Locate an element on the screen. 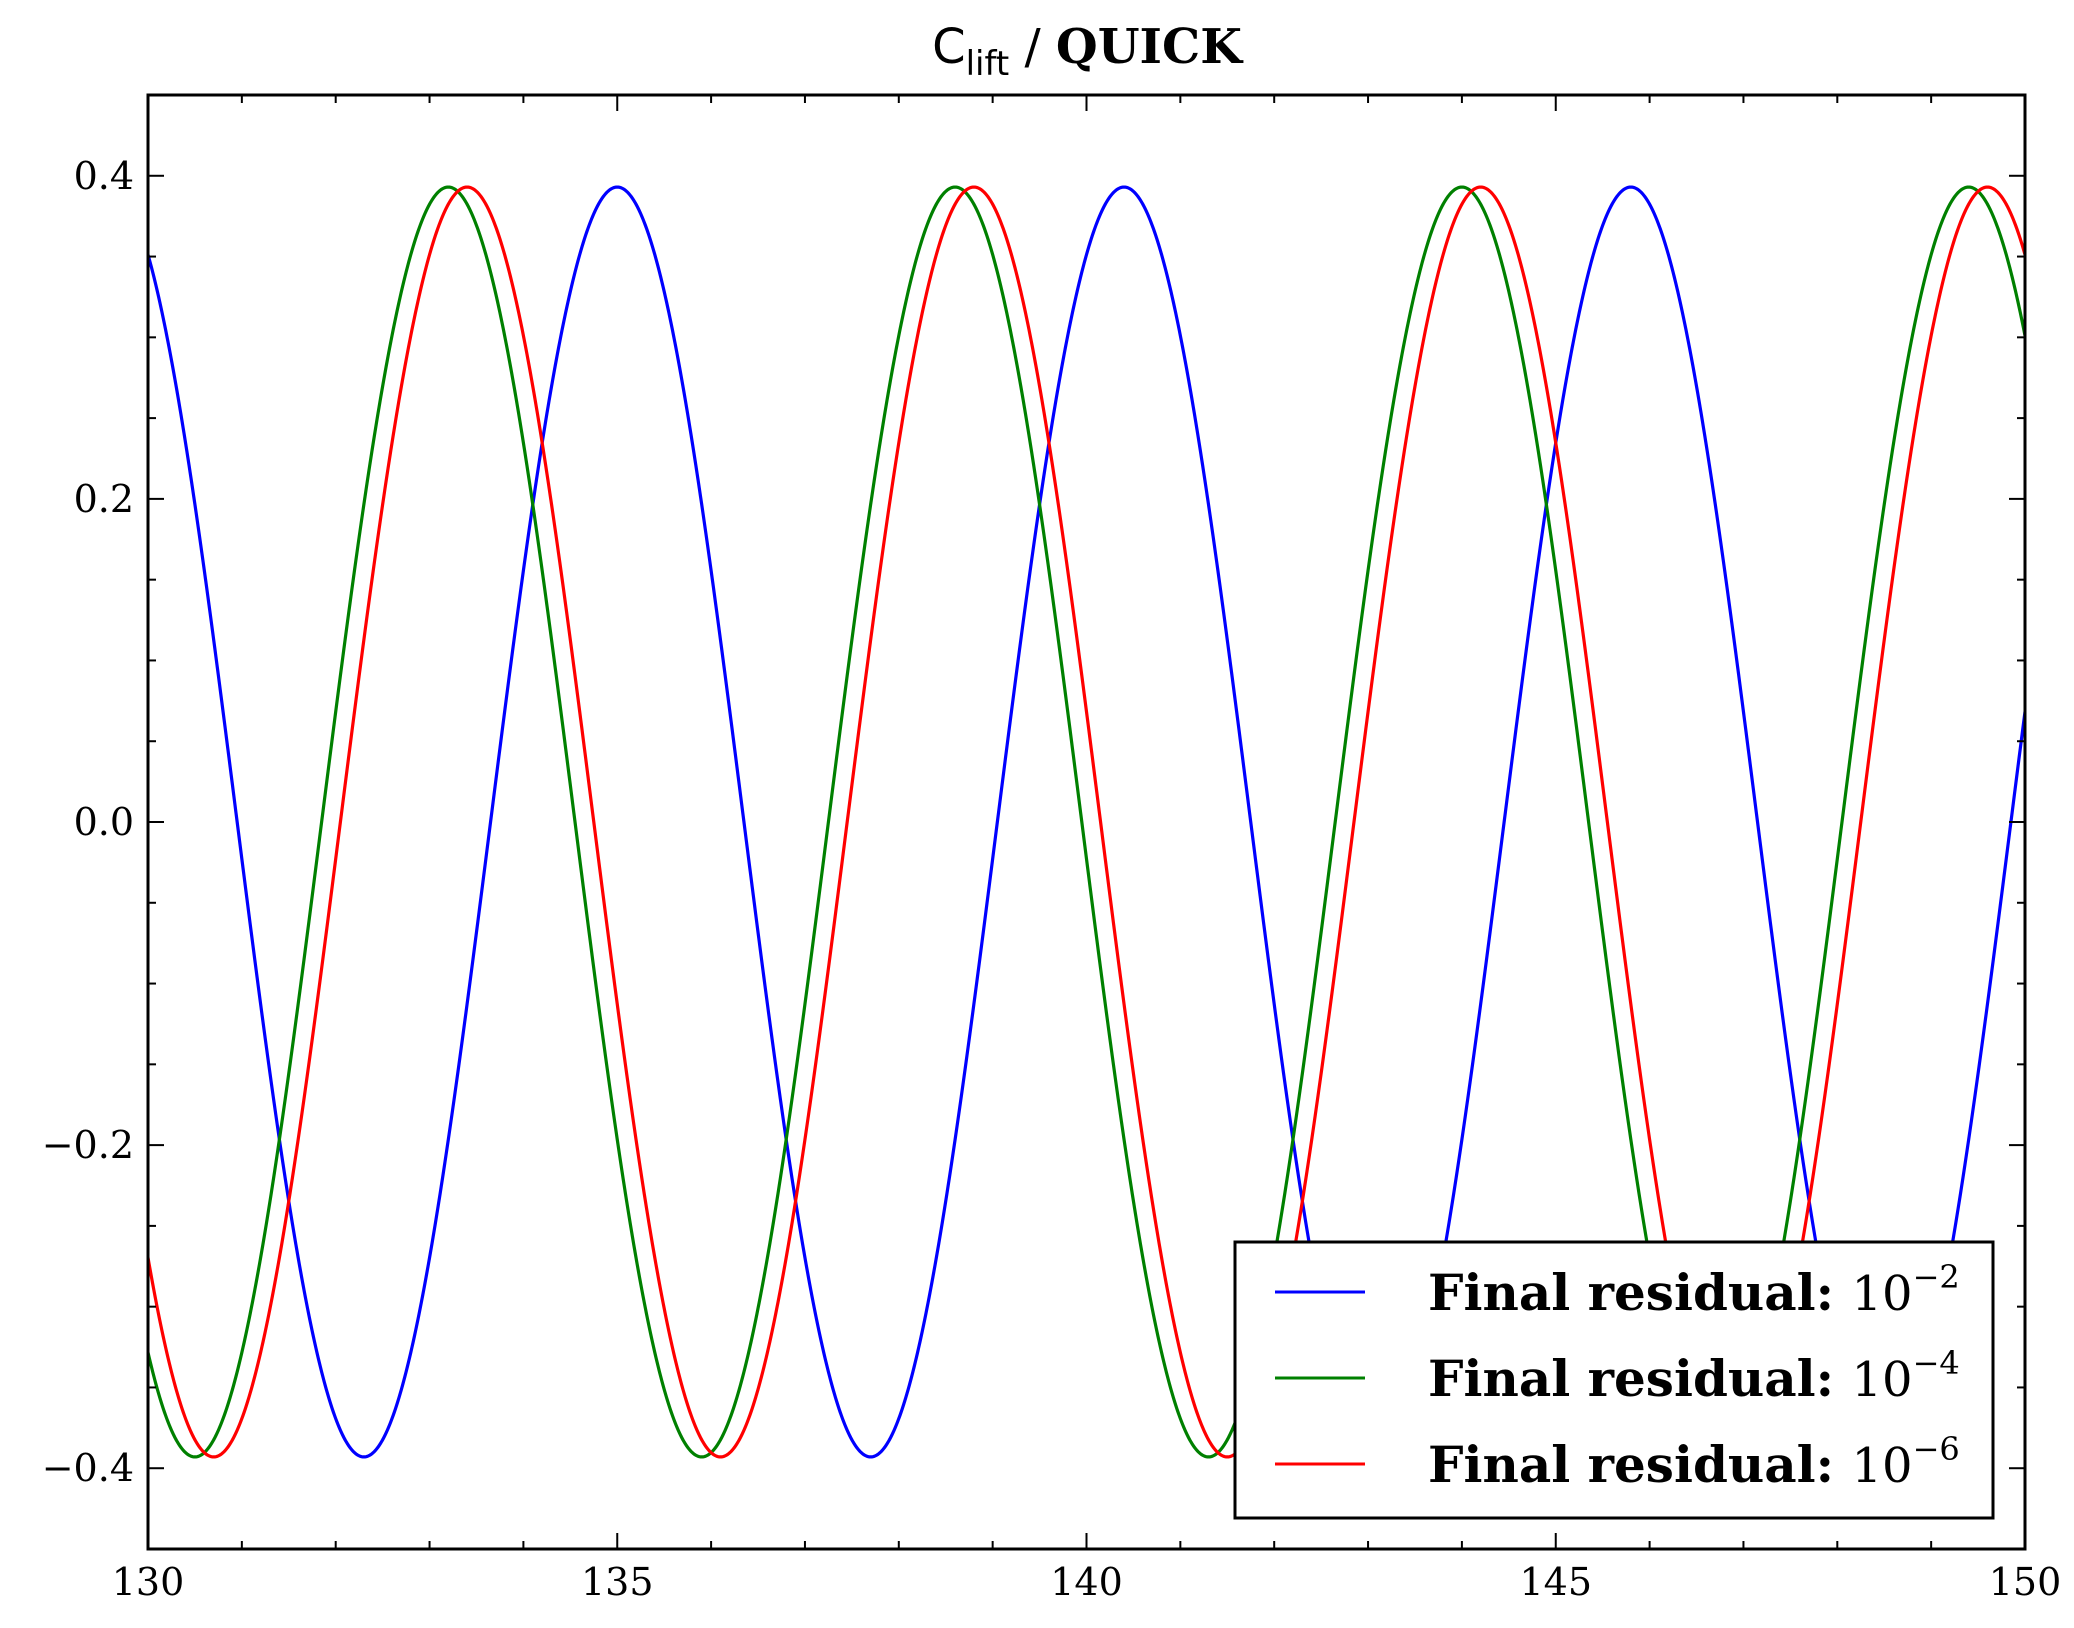  legend-exponent: −6 is located at coordinates (1936, 1449).